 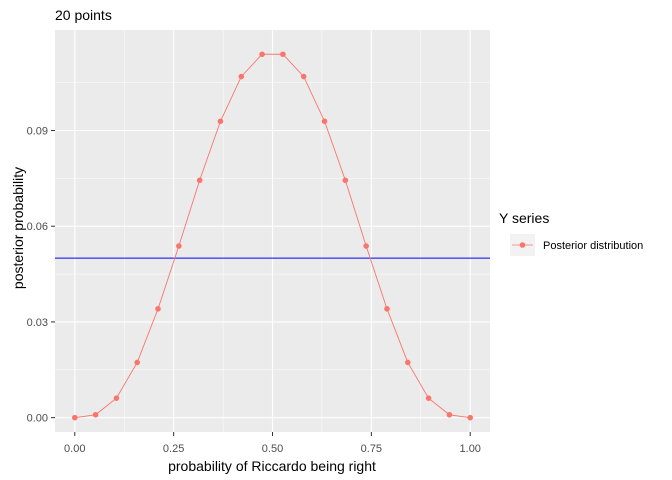 I want to click on x-tick-label: 0.75, so click(x=371, y=449).